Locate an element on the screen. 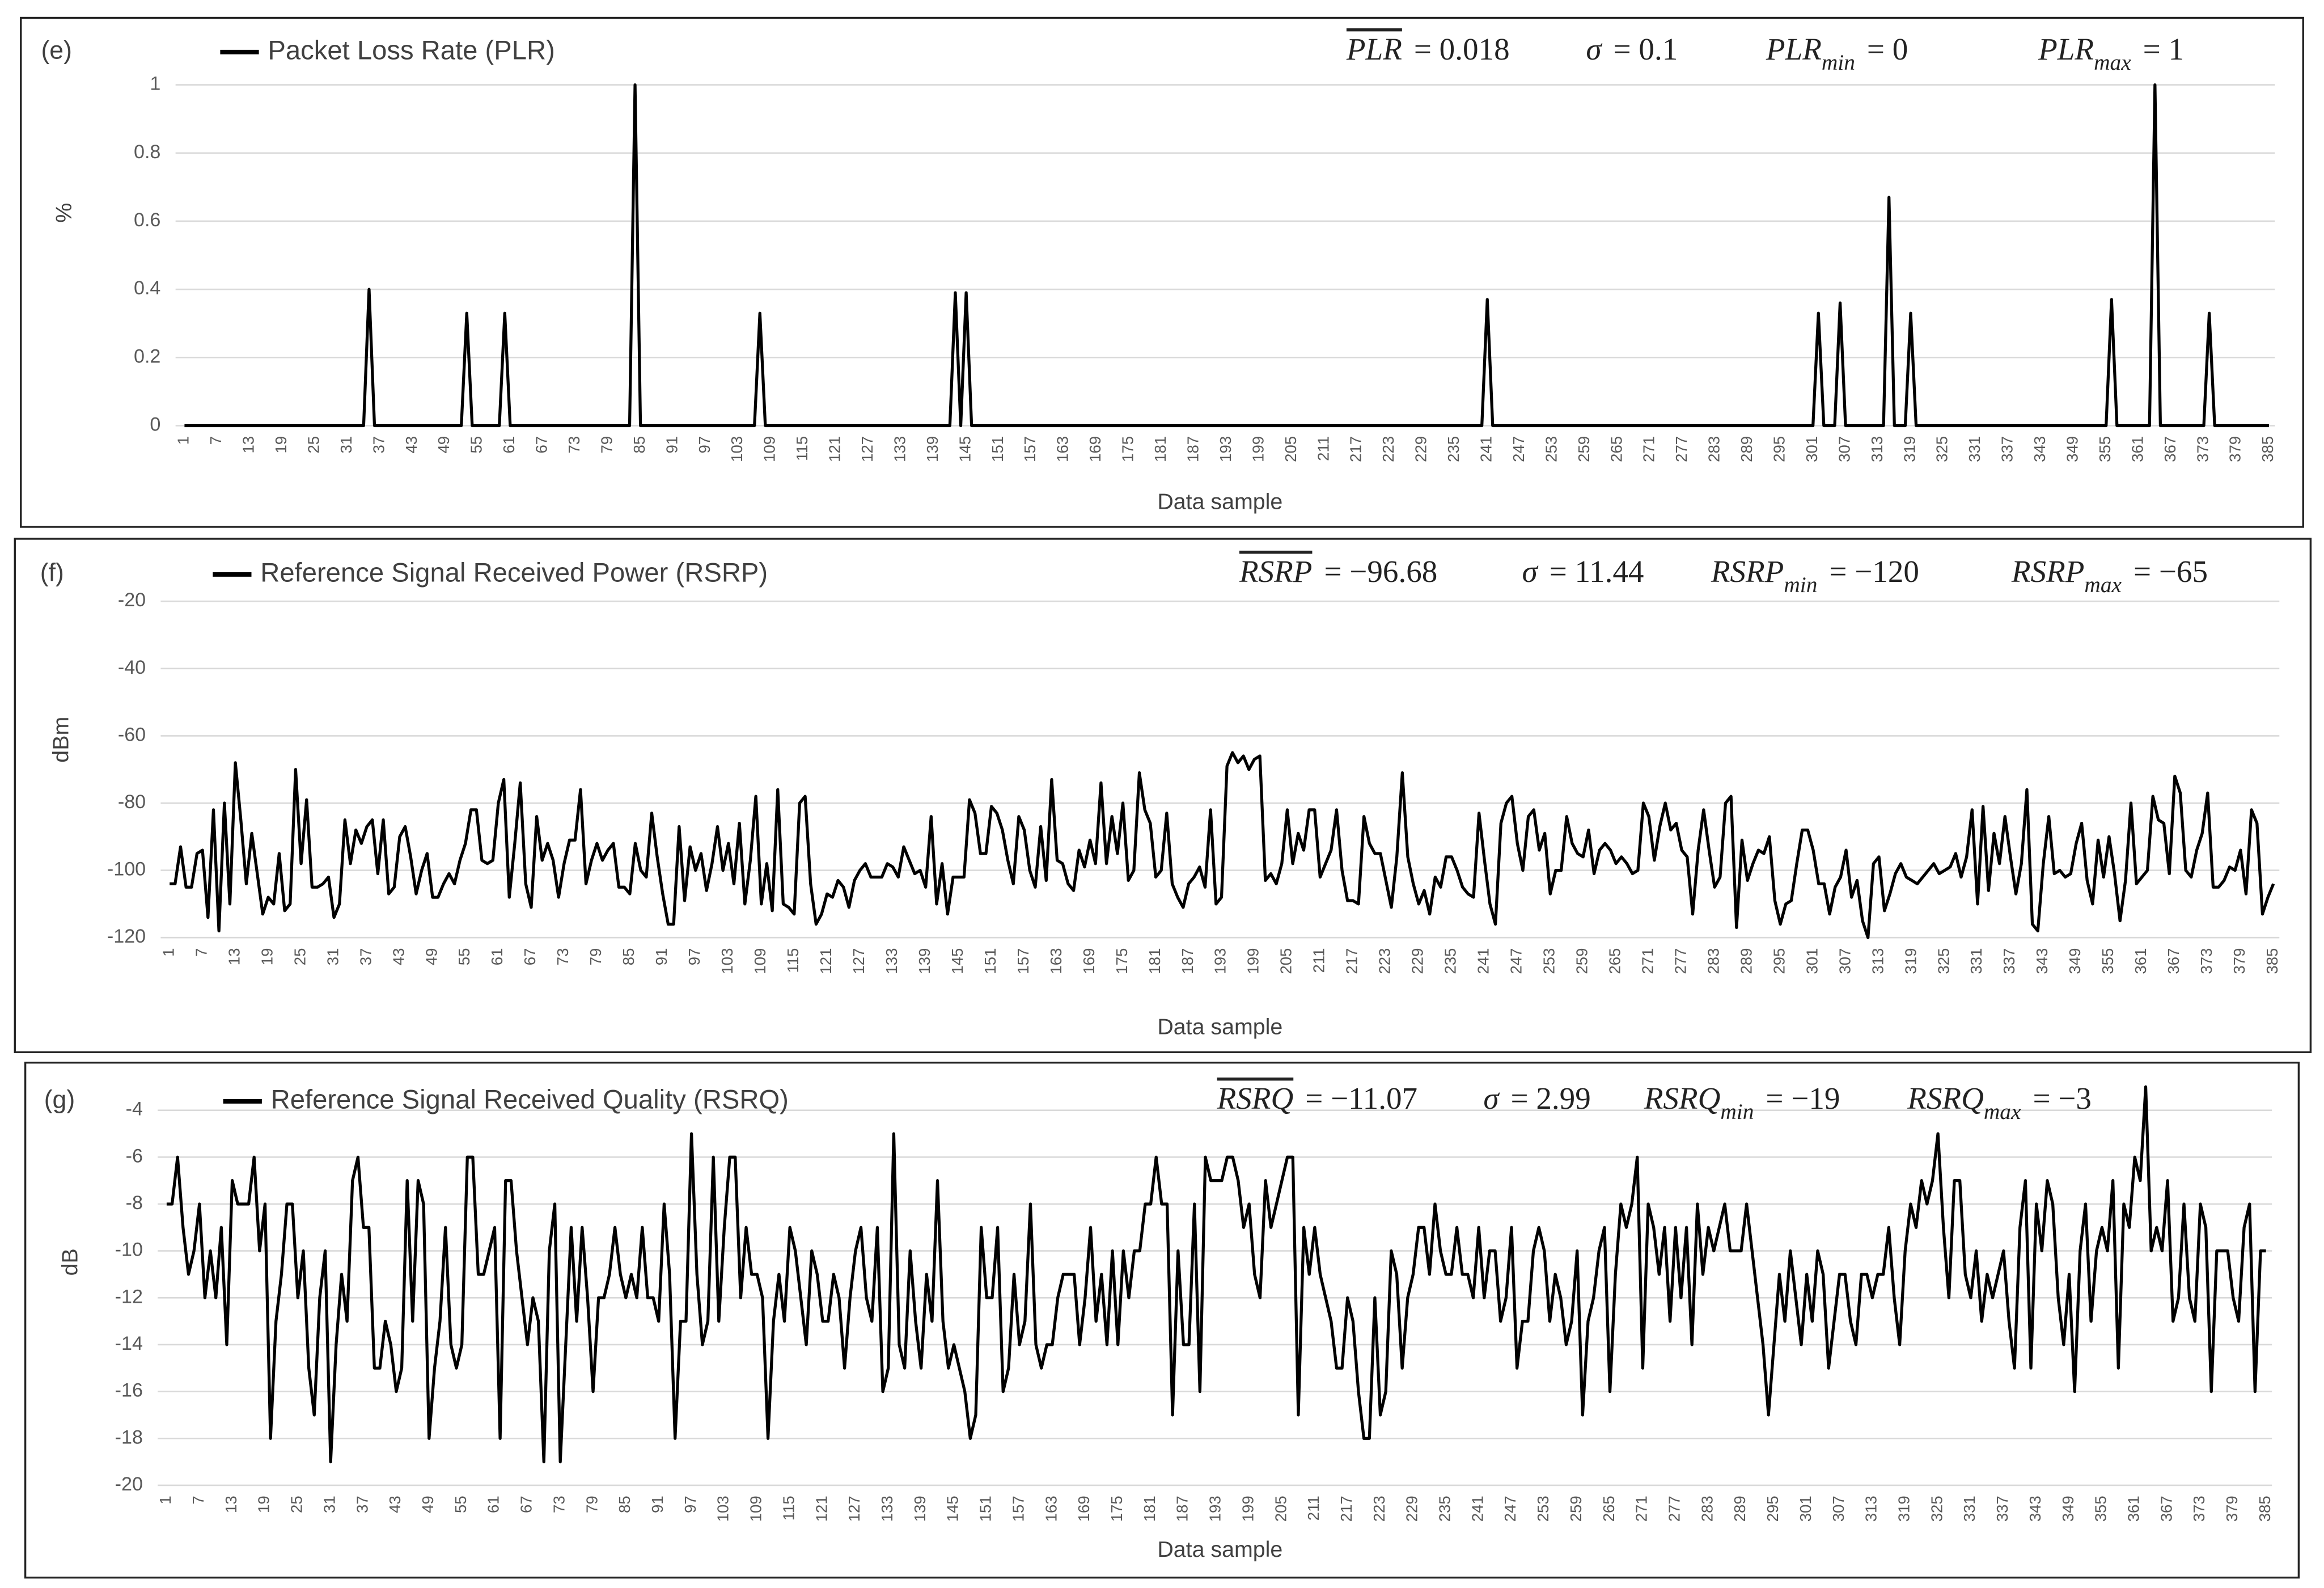  y-tick-label: -80 is located at coordinates (132, 802).